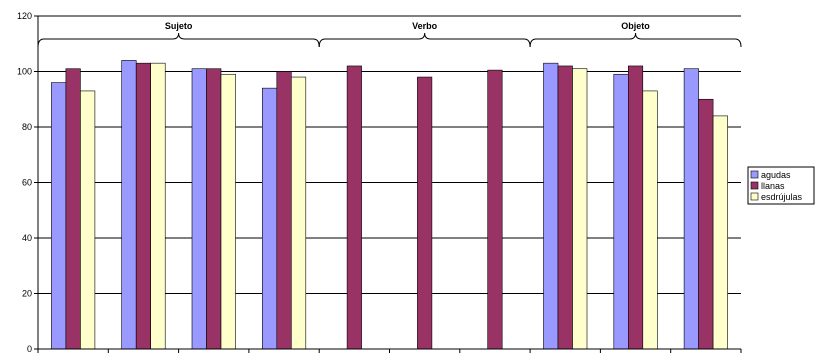 The width and height of the screenshot is (817, 356). I want to click on y-tick-label: 0, so click(29, 349).